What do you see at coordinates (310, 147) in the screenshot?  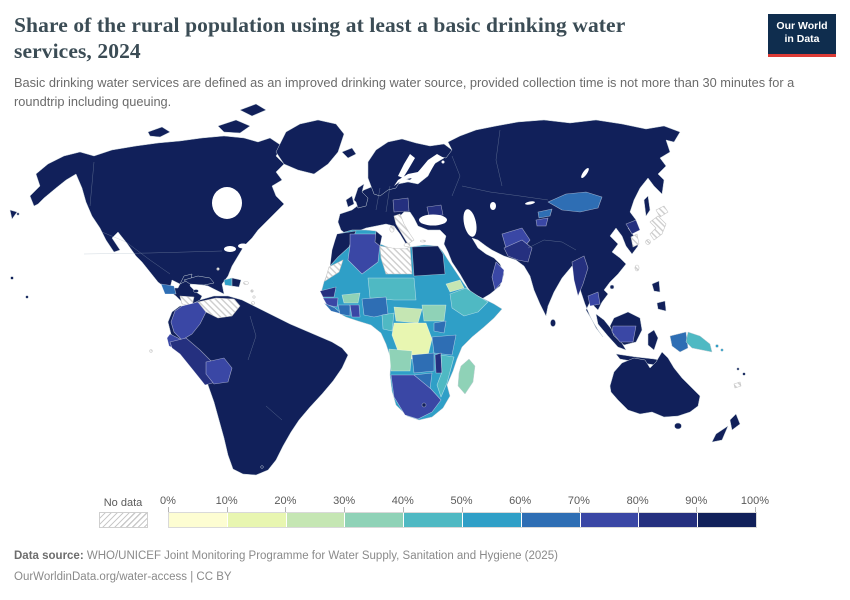 I see `country-greenland` at bounding box center [310, 147].